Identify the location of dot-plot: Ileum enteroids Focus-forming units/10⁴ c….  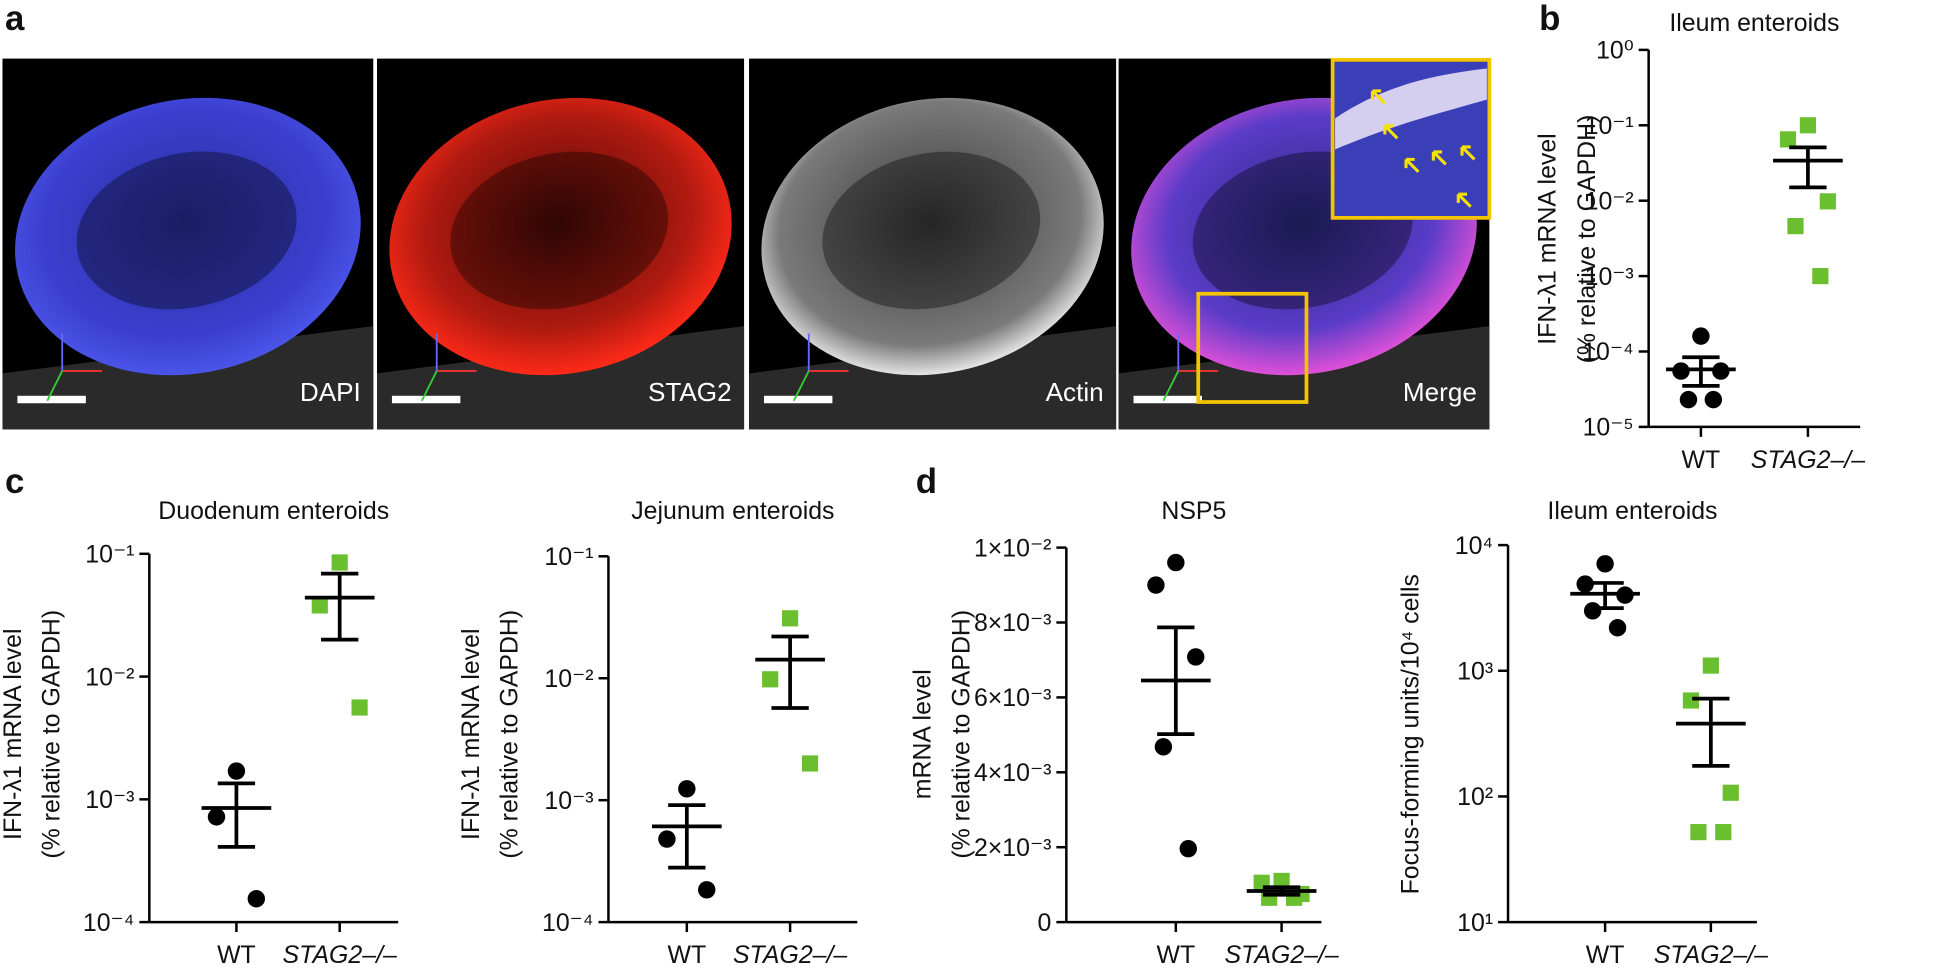
(1582, 733).